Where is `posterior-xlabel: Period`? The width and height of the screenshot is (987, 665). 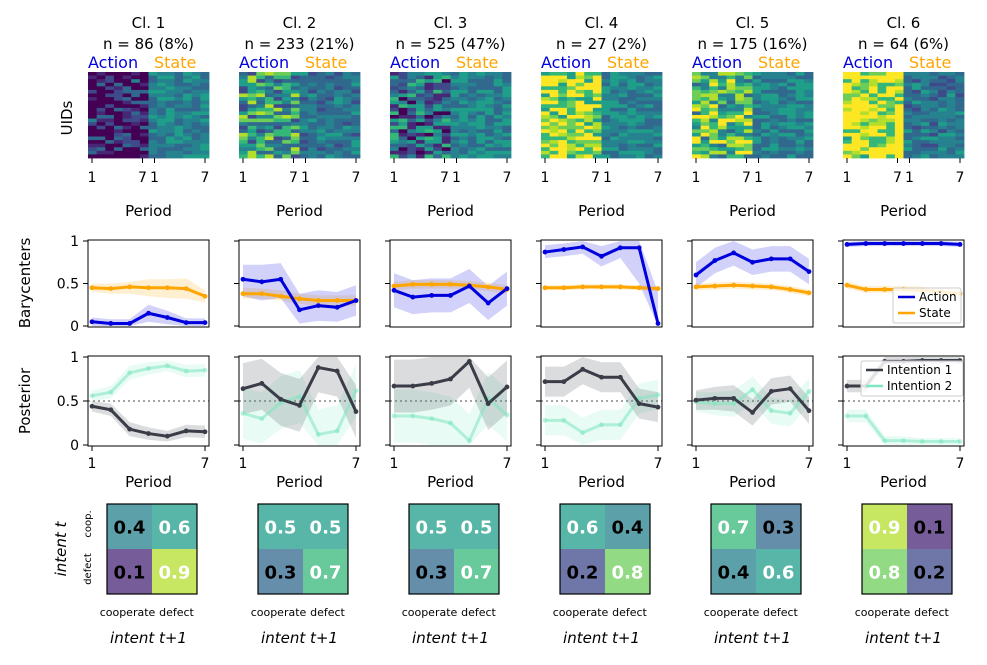 posterior-xlabel: Period is located at coordinates (299, 482).